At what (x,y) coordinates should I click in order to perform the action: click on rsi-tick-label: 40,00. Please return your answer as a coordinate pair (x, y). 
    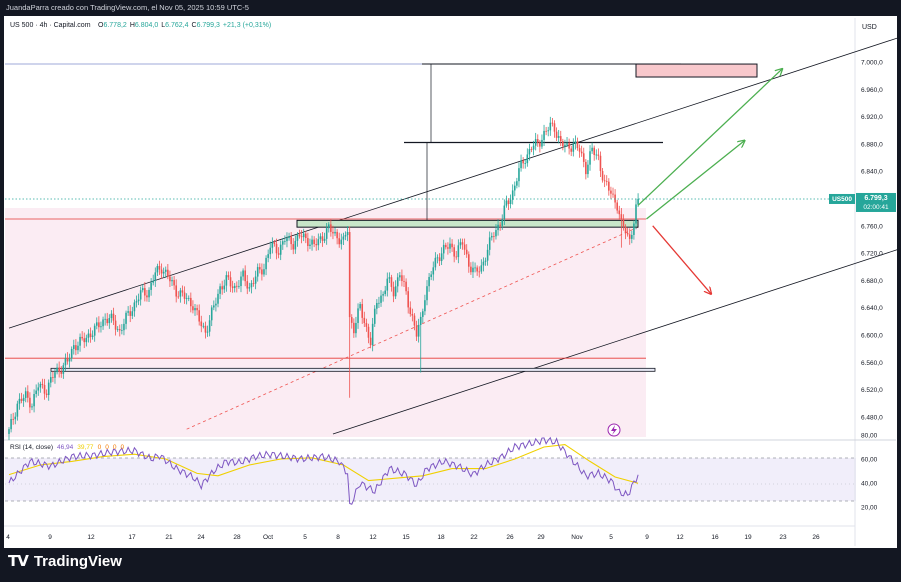
    Looking at the image, I should click on (869, 484).